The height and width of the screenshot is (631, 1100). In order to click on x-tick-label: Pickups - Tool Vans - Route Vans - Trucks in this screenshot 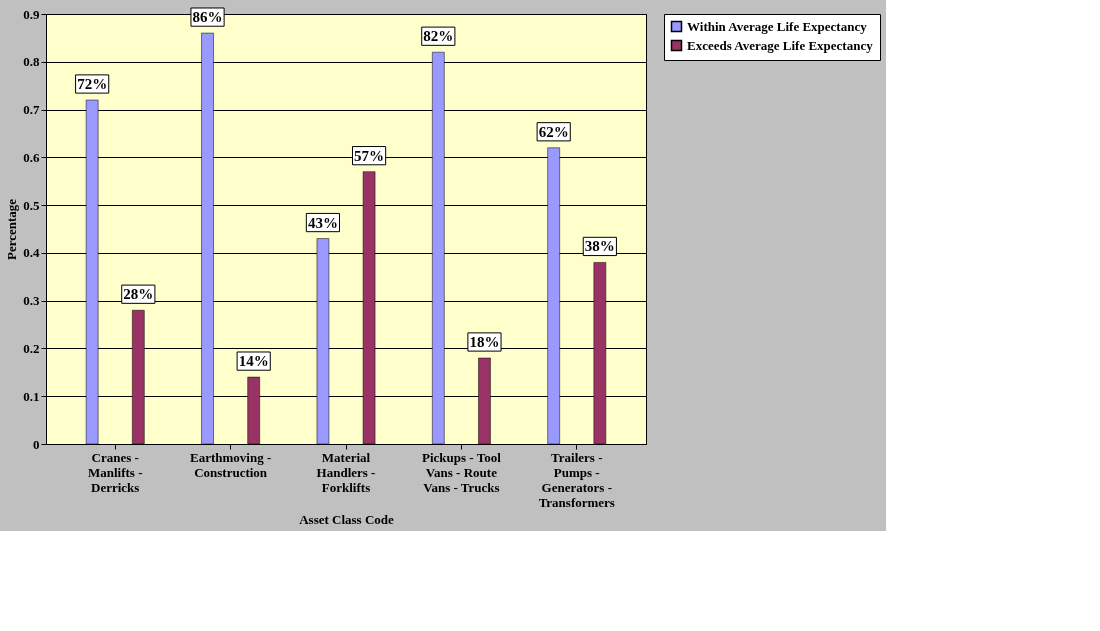, I will do `click(462, 472)`.